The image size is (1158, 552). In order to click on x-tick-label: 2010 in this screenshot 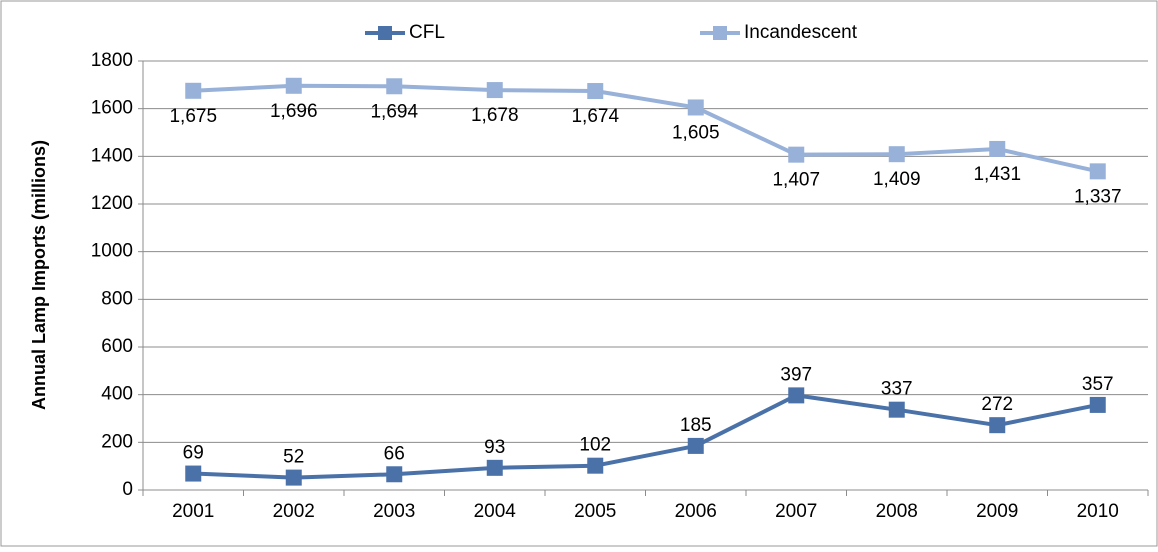, I will do `click(1098, 511)`.